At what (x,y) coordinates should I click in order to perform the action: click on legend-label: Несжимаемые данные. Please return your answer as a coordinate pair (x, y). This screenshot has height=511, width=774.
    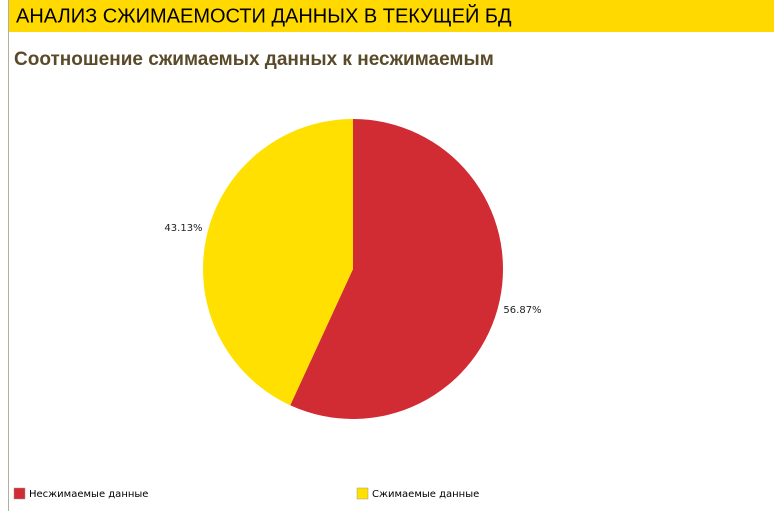
    Looking at the image, I should click on (88, 494).